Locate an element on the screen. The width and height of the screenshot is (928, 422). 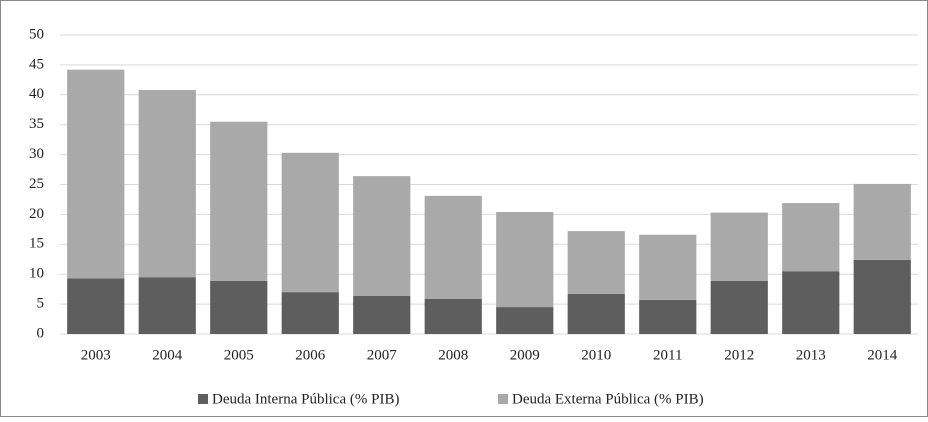
y-tick-label: 45 is located at coordinates (36, 64).